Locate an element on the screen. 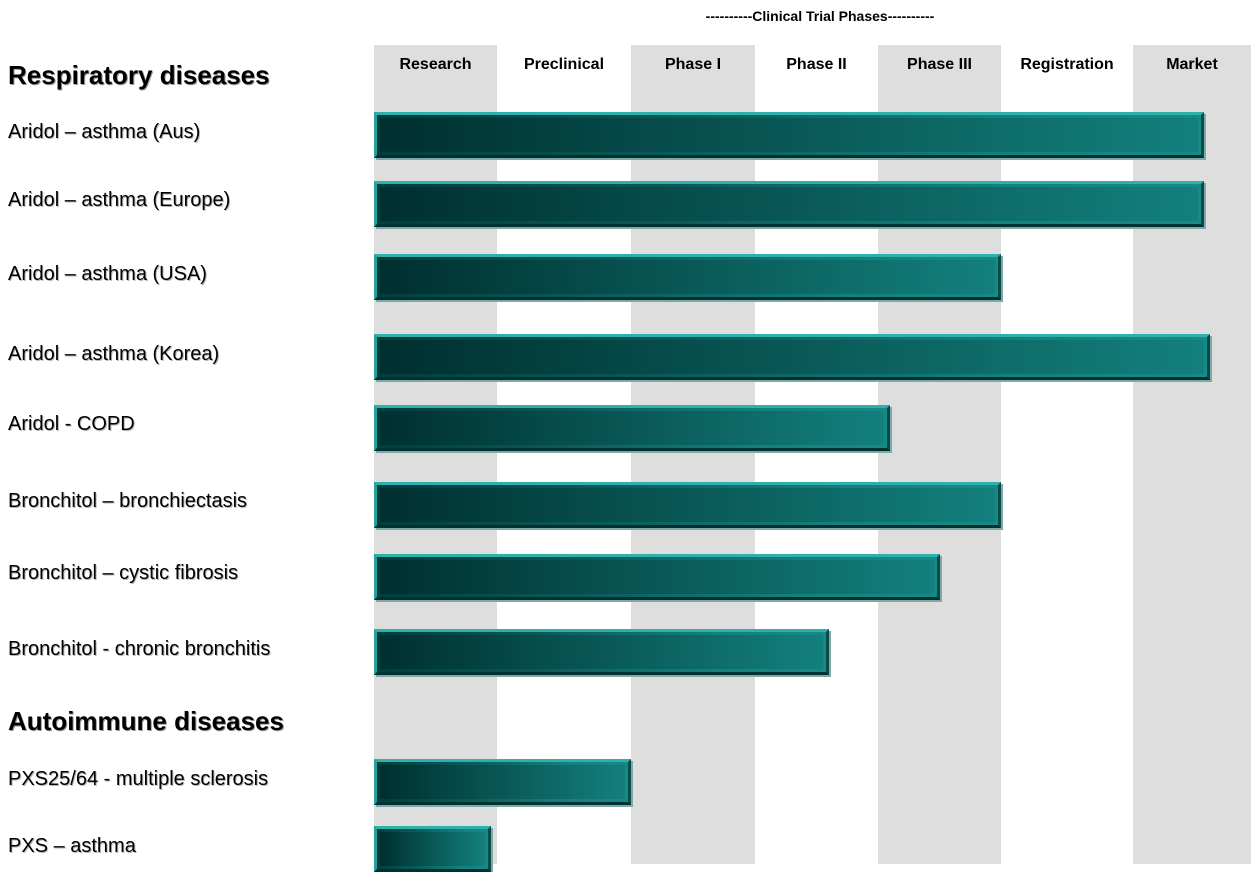 The image size is (1251, 872). row-label: Bronchitol - chronic bronchitis is located at coordinates (139, 649).